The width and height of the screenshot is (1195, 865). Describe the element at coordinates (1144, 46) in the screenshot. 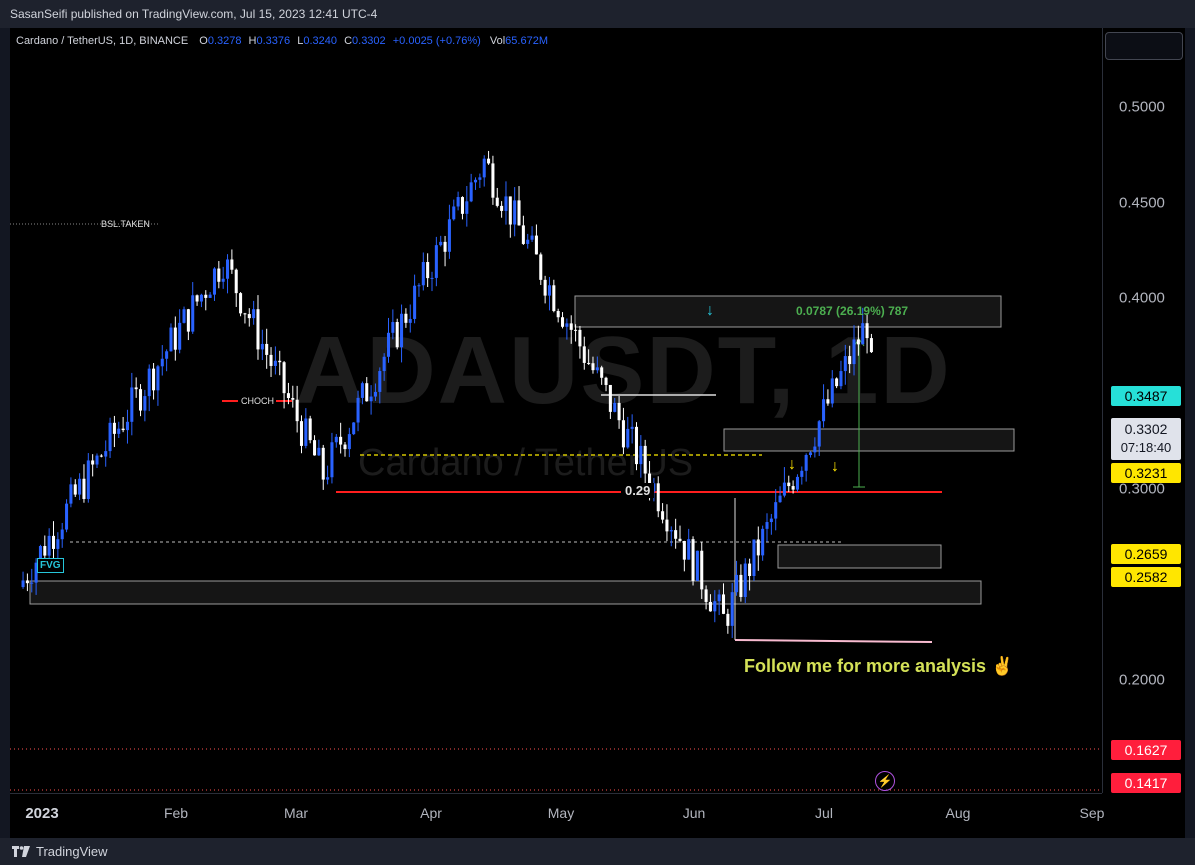

I see `toolbar-box` at that location.